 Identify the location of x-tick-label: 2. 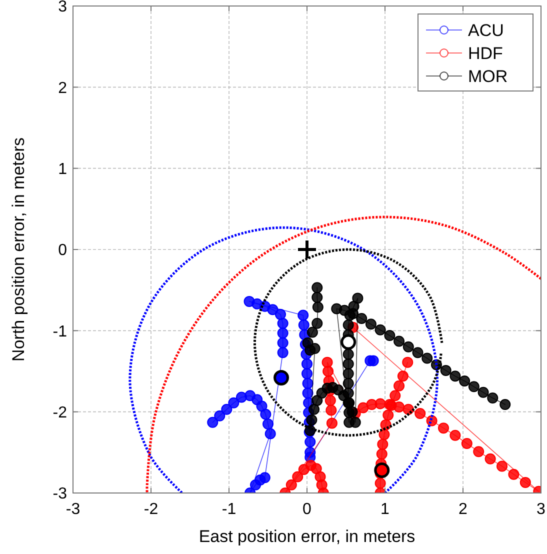
(463, 509).